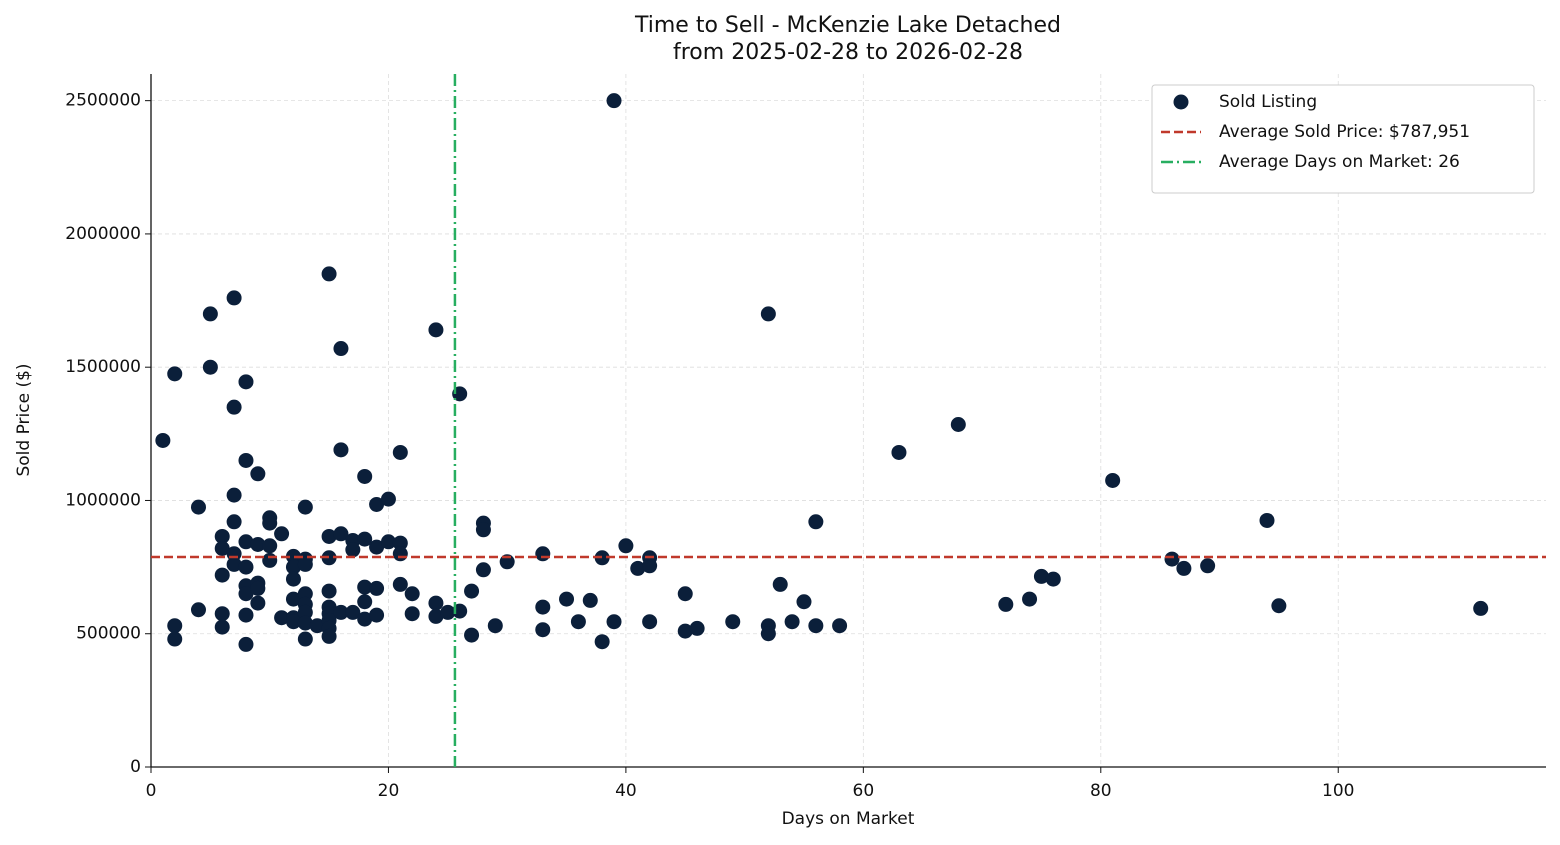 The image size is (1560, 845). What do you see at coordinates (103, 500) in the screenshot?
I see `y-tick-label: 1000000` at bounding box center [103, 500].